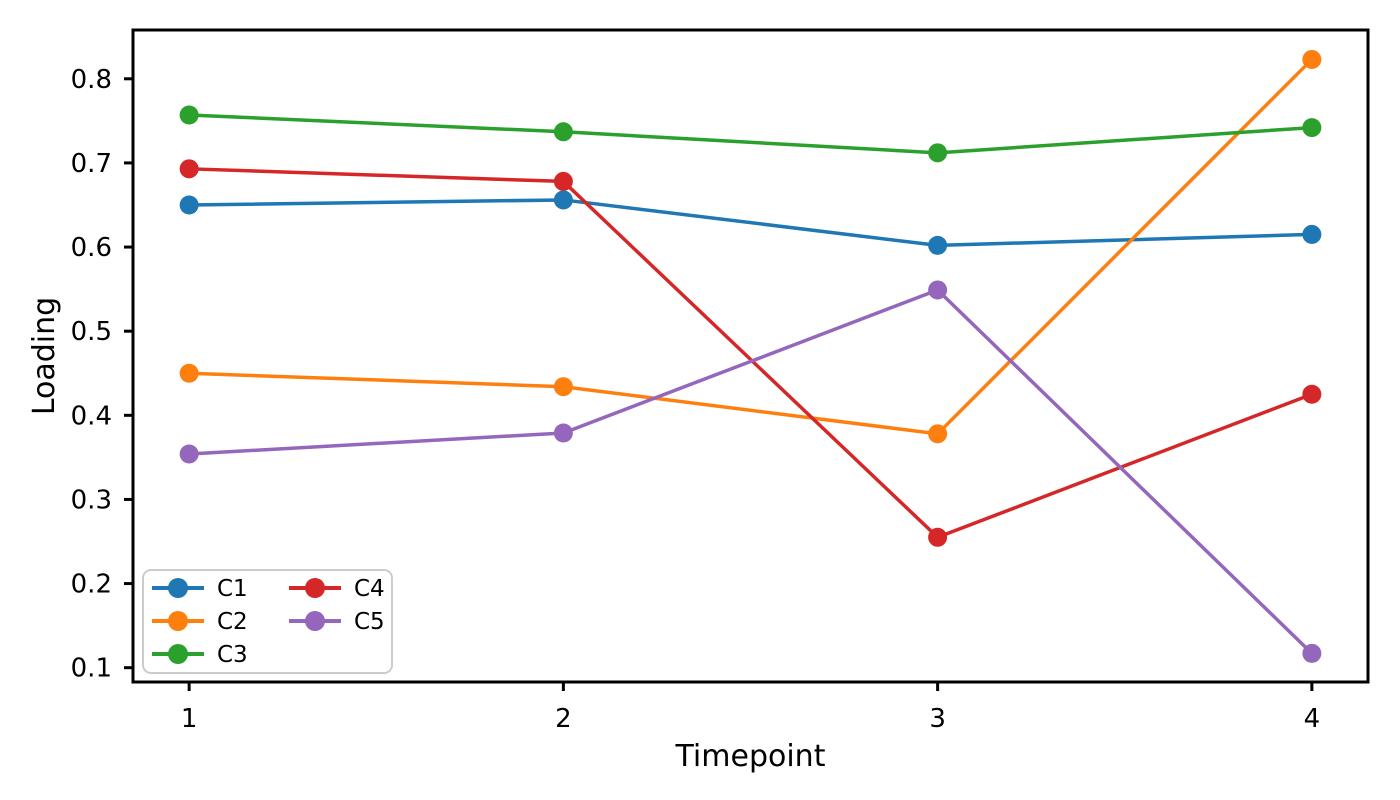  Describe the element at coordinates (337, 622) in the screenshot. I see `legend-entry-C5: C5` at that location.